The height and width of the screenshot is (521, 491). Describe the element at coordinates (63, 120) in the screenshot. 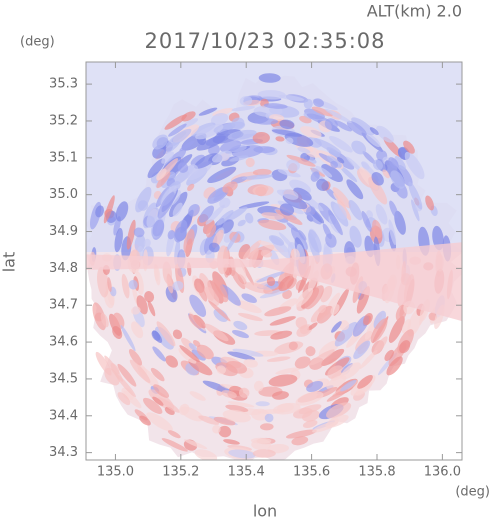

I see `y-tick-label: 35.2` at that location.